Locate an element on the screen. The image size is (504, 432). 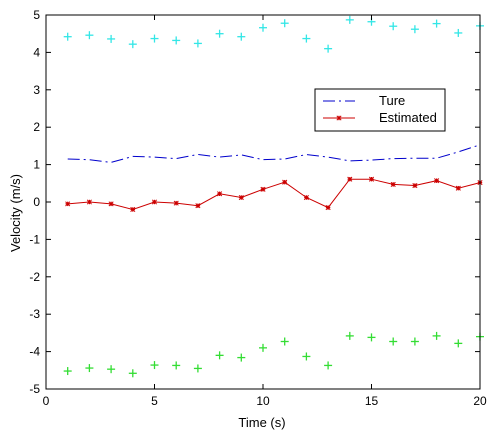
legend-label-estimated: Estimated is located at coordinates (408, 117).